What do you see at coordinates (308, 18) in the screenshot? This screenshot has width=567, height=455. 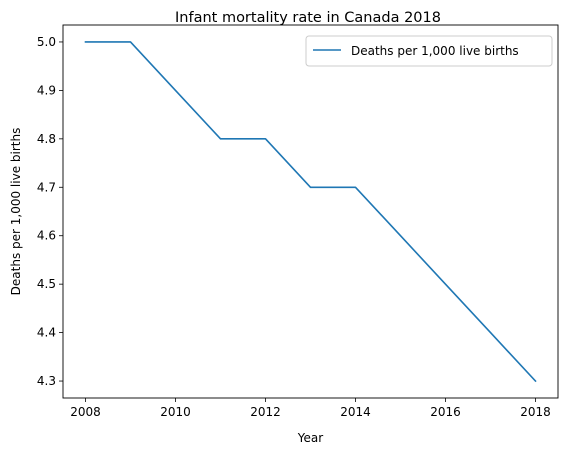 I see `chart-title: Infant mortality rate in Canada 2018` at bounding box center [308, 18].